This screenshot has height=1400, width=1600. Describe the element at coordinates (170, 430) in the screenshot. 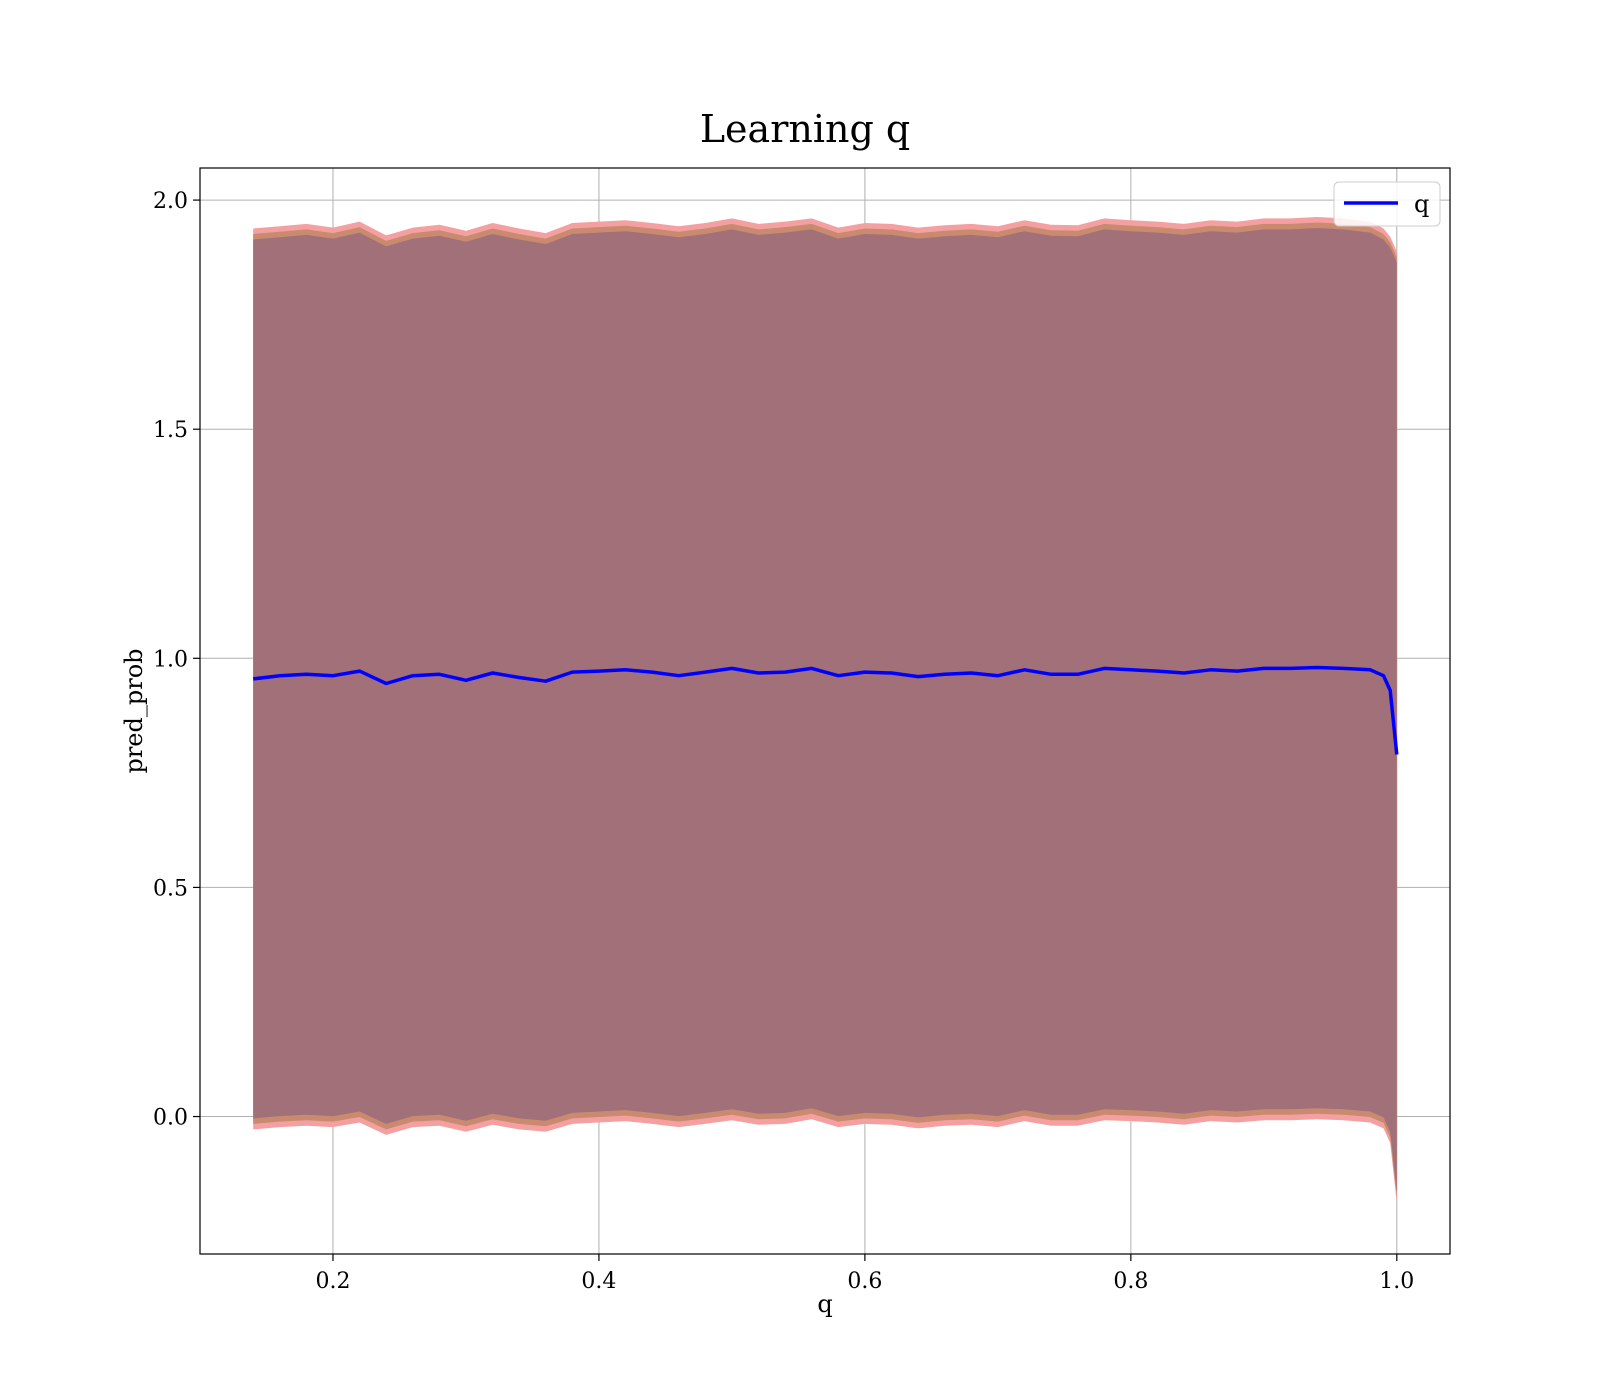

I see `y-tick-label: 1.5` at that location.